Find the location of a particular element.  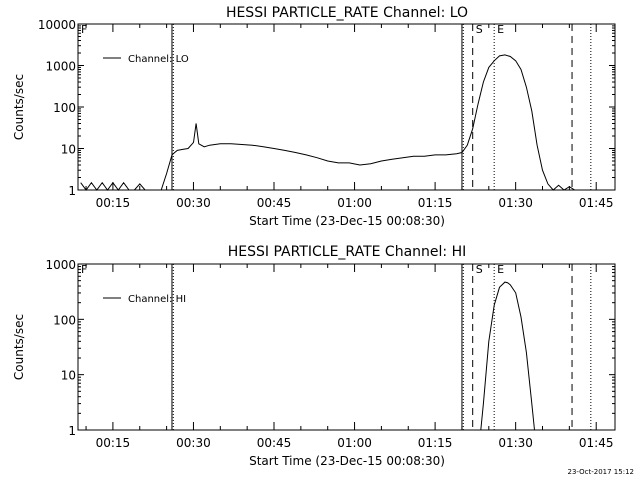

series-line is located at coordinates (507, 356).